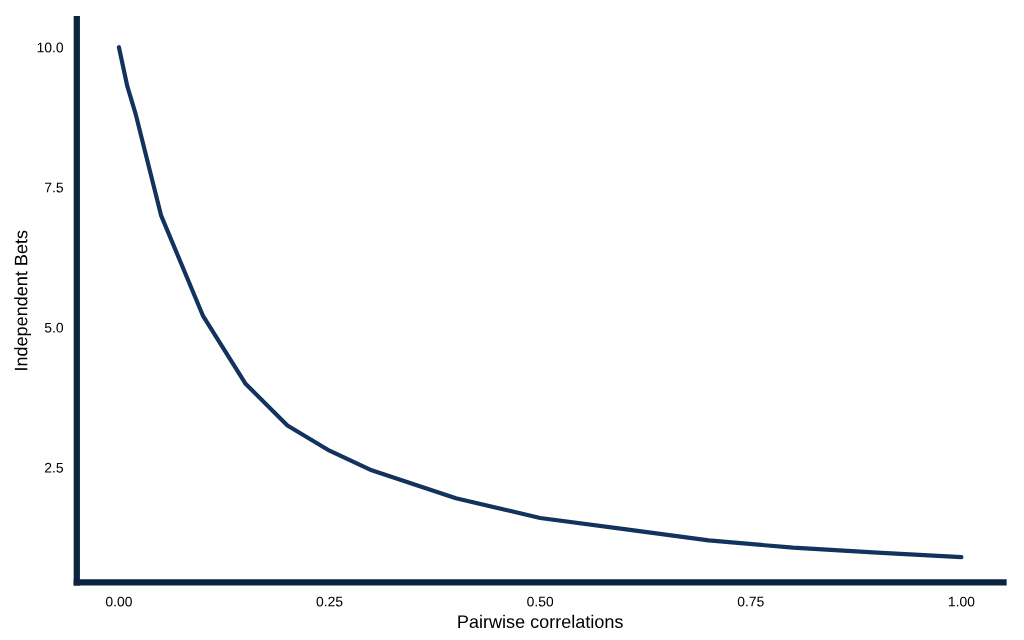 Image resolution: width=1024 pixels, height=640 pixels. What do you see at coordinates (961, 601) in the screenshot?
I see `x-tick-label: 1.00` at bounding box center [961, 601].